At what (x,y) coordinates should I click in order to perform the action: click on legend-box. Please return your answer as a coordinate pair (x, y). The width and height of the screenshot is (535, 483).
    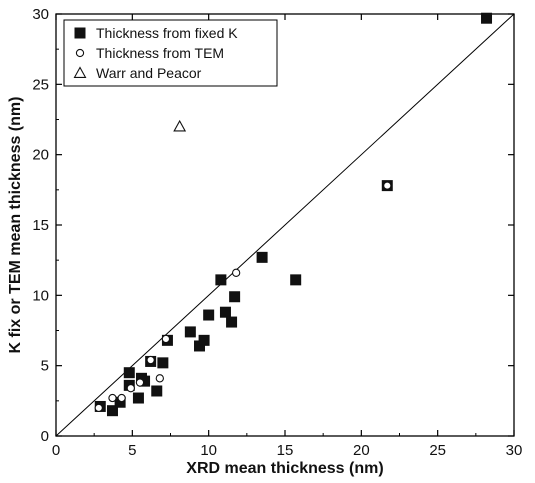
    Looking at the image, I should click on (170, 53).